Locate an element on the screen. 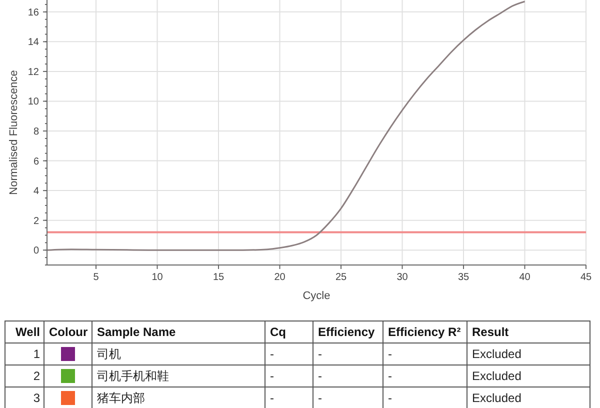  text: 1 is located at coordinates (36, 354).